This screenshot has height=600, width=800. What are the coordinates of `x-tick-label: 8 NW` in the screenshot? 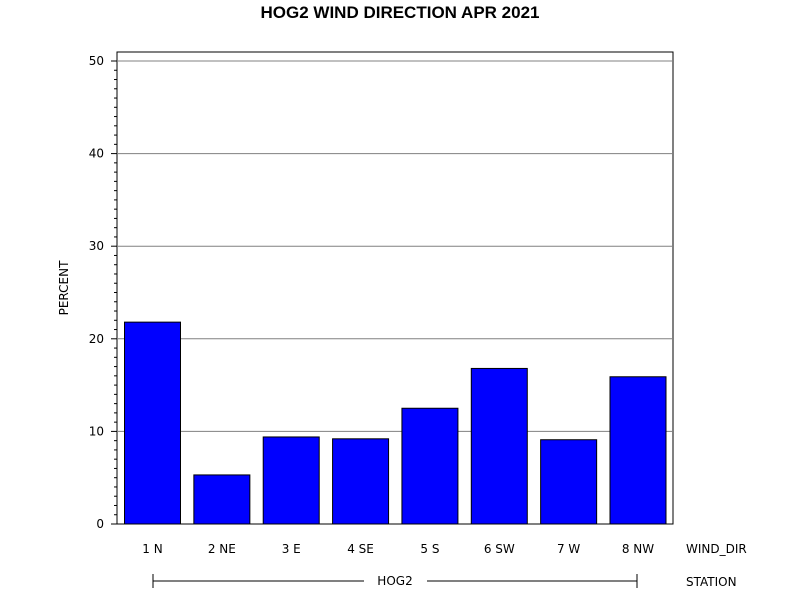 It's located at (638, 549).